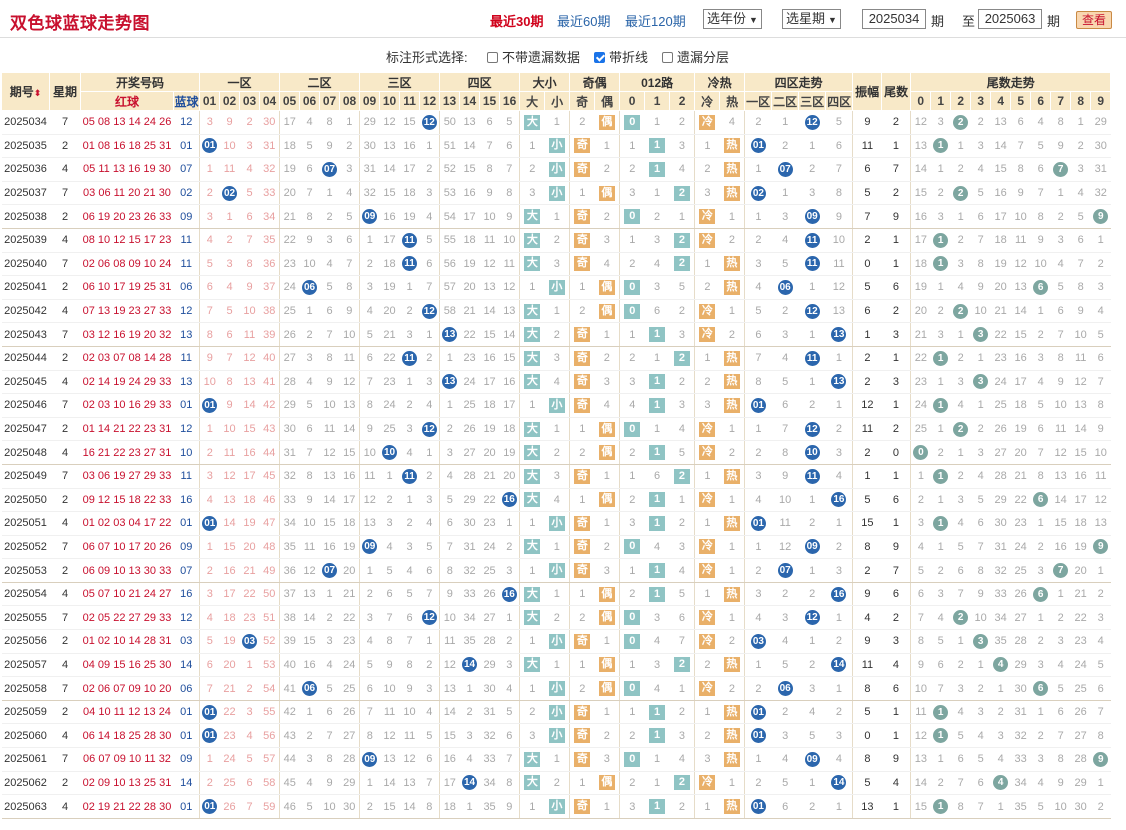 The height and width of the screenshot is (830, 1126). I want to click on zone-cell: 46, so click(270, 500).